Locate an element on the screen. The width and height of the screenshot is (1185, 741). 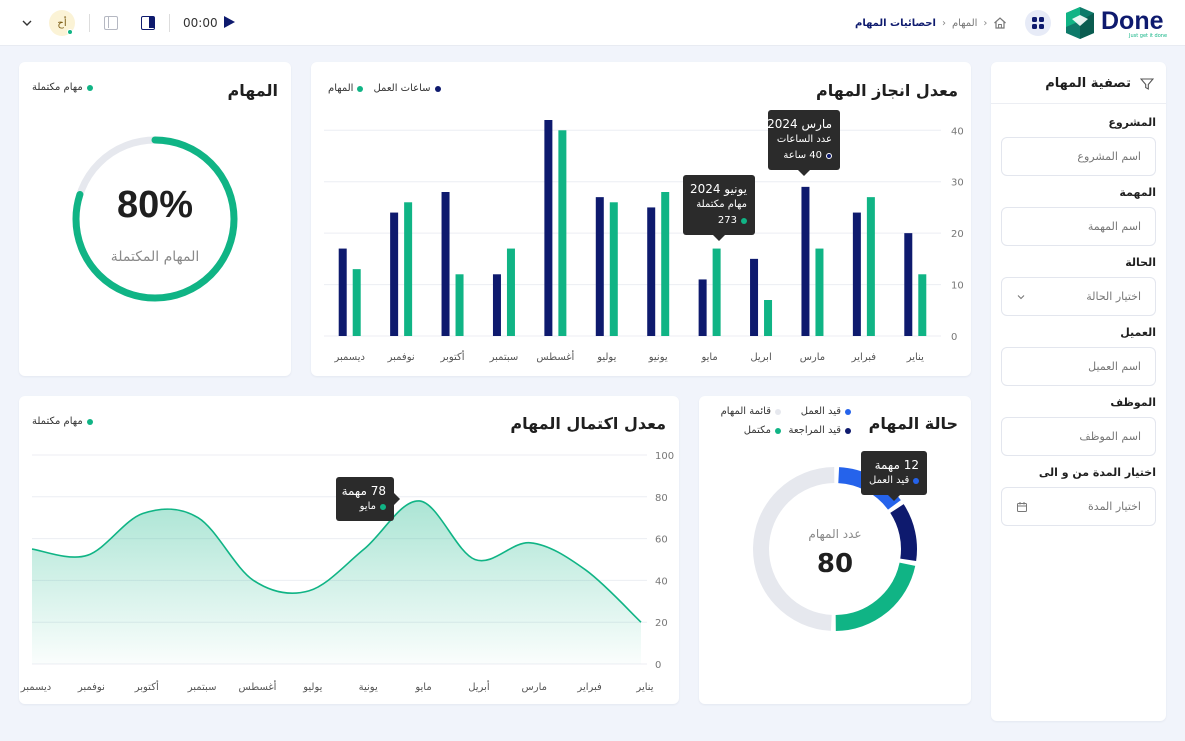
legend-label: ساعات العمل is located at coordinates (402, 88).